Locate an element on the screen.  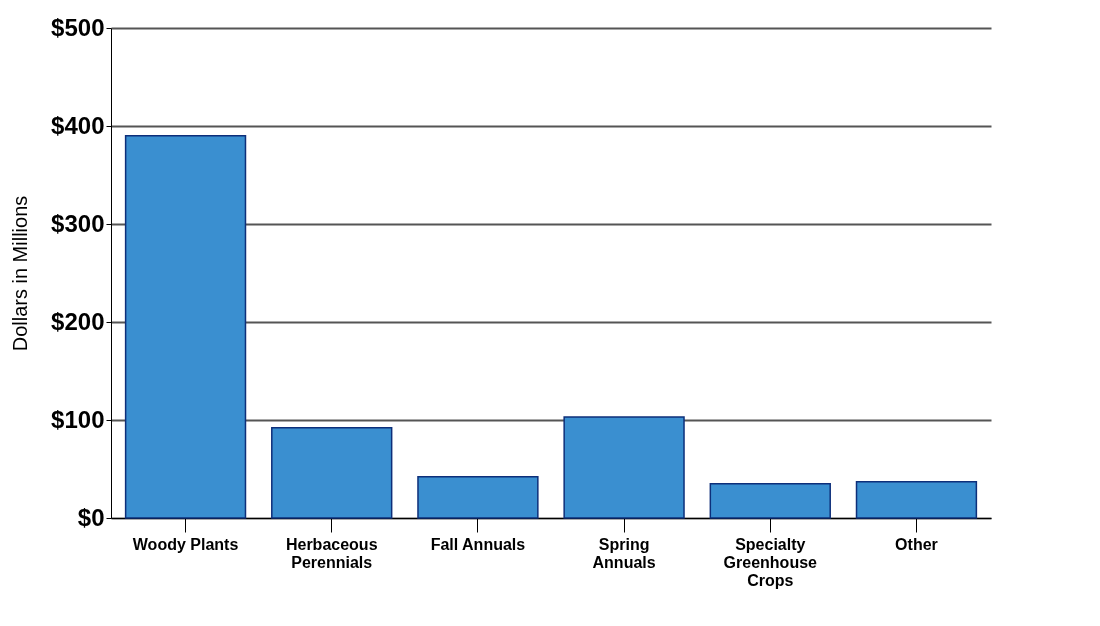
y-tick-label: $300 is located at coordinates (78, 223).